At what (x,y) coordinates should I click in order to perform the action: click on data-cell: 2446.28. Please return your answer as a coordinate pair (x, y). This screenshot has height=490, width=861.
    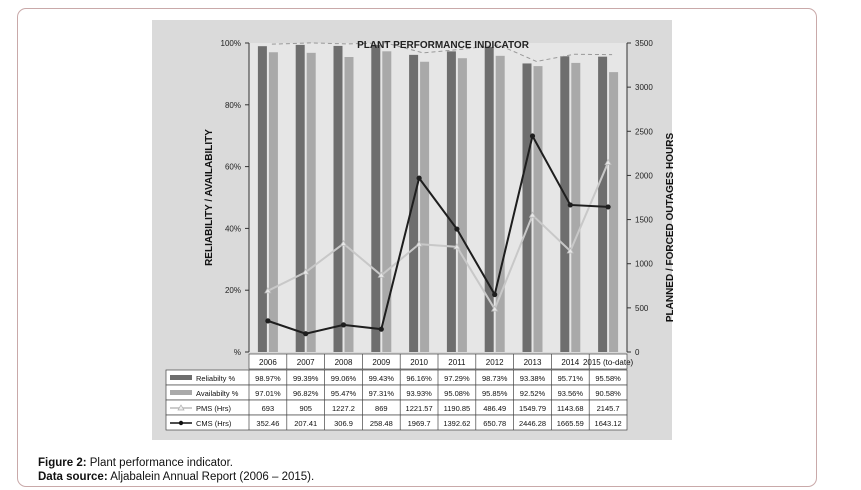
    Looking at the image, I should click on (532, 423).